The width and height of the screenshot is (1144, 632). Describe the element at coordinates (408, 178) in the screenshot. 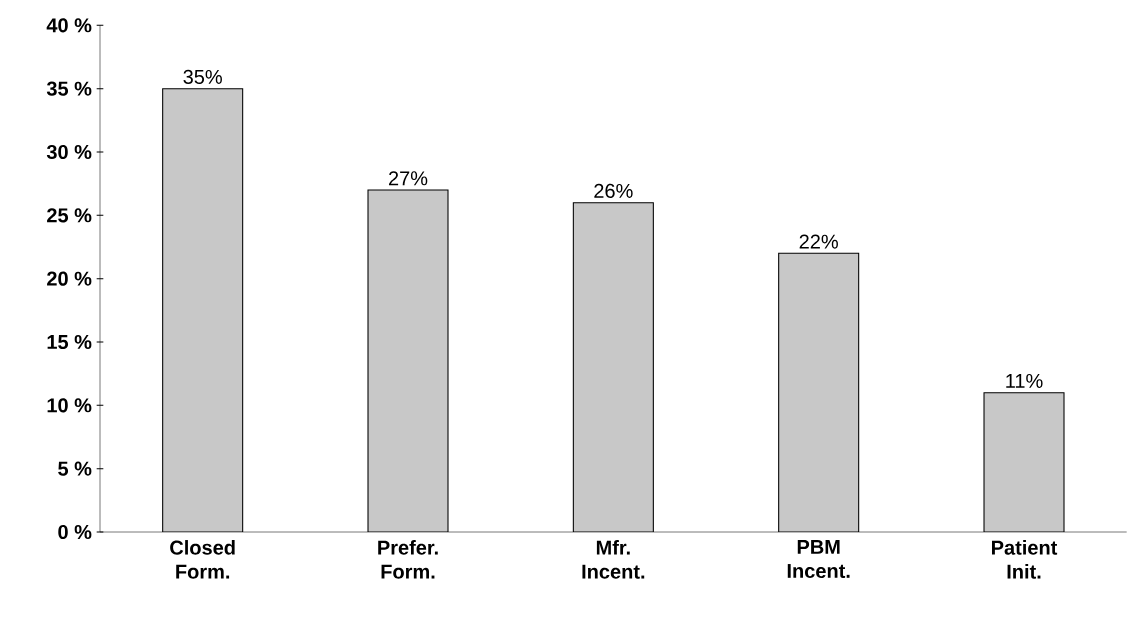

I see `data-label: 27%` at that location.